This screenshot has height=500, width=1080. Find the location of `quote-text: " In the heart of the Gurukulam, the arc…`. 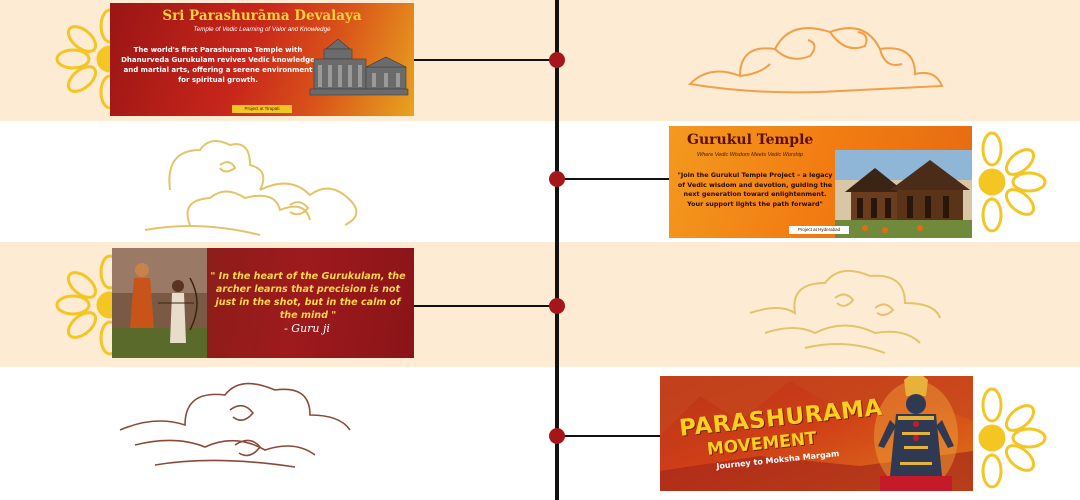

quote-text: " In the heart of the Gurukulam, the arc… is located at coordinates (308, 296).